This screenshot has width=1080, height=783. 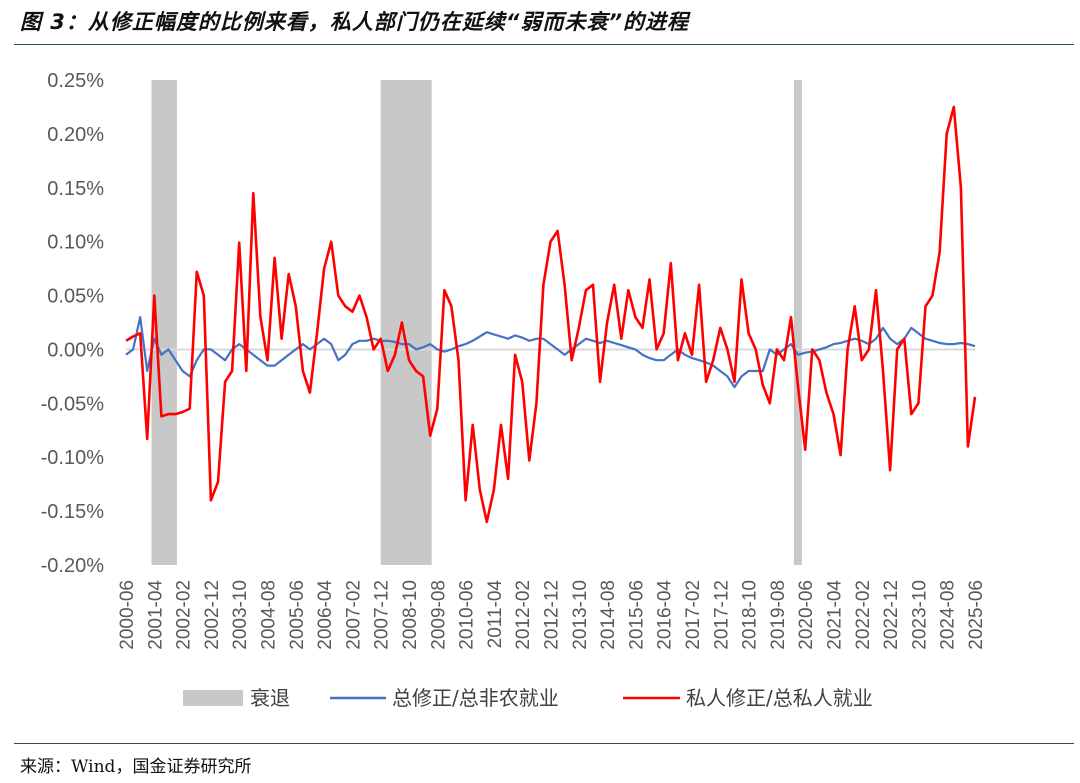 What do you see at coordinates (73, 566) in the screenshot?
I see `y-tick-label: -0.20%` at bounding box center [73, 566].